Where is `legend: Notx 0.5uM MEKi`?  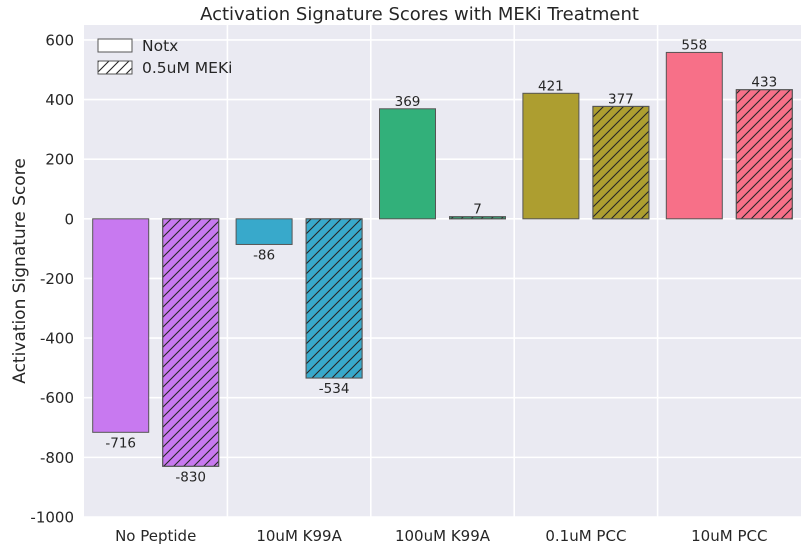 legend: Notx 0.5uM MEKi is located at coordinates (164, 57).